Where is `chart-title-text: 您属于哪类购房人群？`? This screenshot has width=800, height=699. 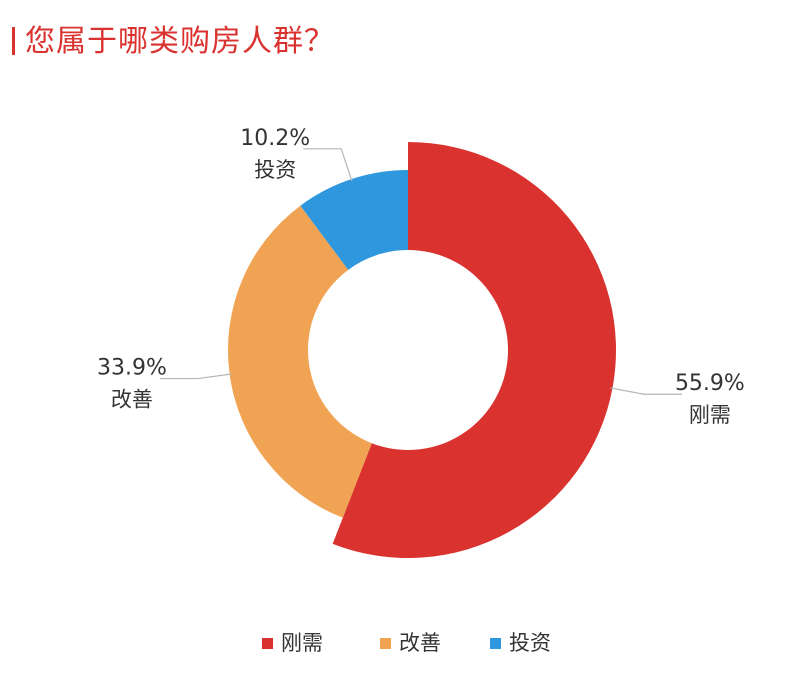 chart-title-text: 您属于哪类购房人群？ is located at coordinates (180, 41).